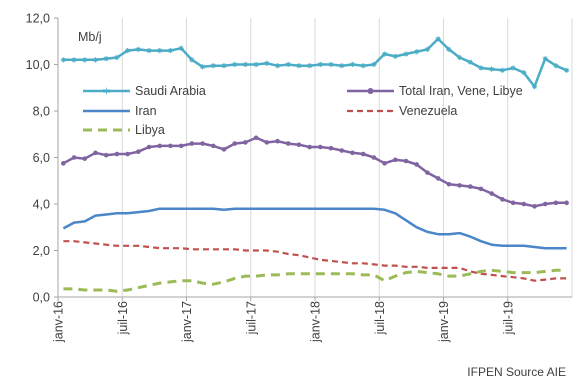 The image size is (576, 383). I want to click on y-tick-label-0: 0,0, so click(41, 298).